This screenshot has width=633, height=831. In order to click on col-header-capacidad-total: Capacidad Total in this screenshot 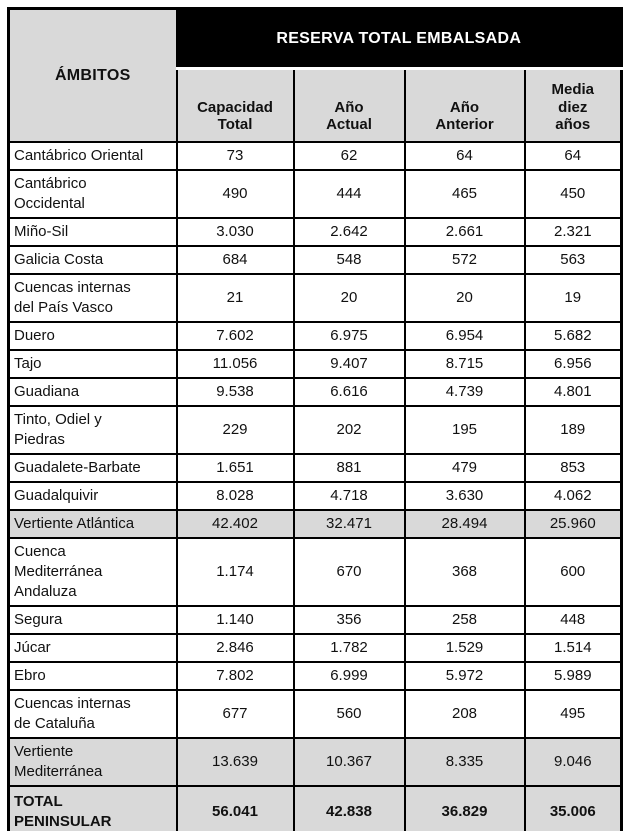, I will do `click(235, 105)`.